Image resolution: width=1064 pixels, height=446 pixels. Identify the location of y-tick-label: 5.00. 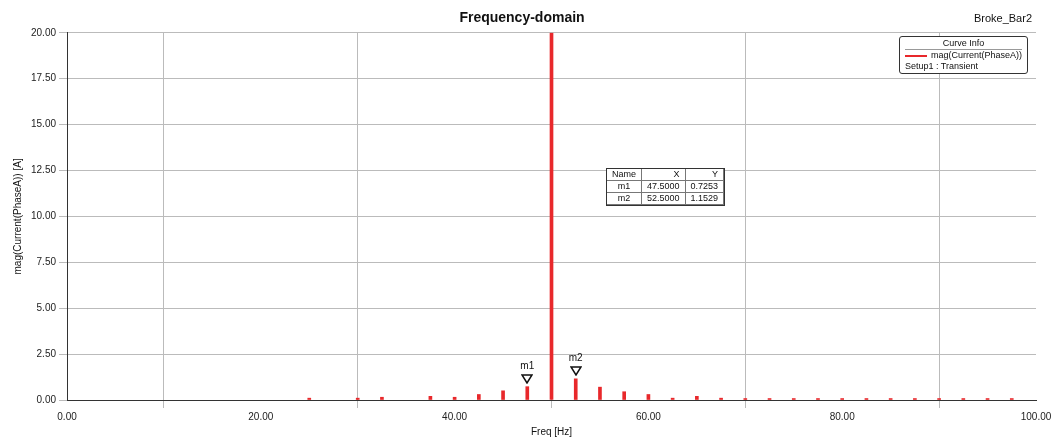
(46, 307).